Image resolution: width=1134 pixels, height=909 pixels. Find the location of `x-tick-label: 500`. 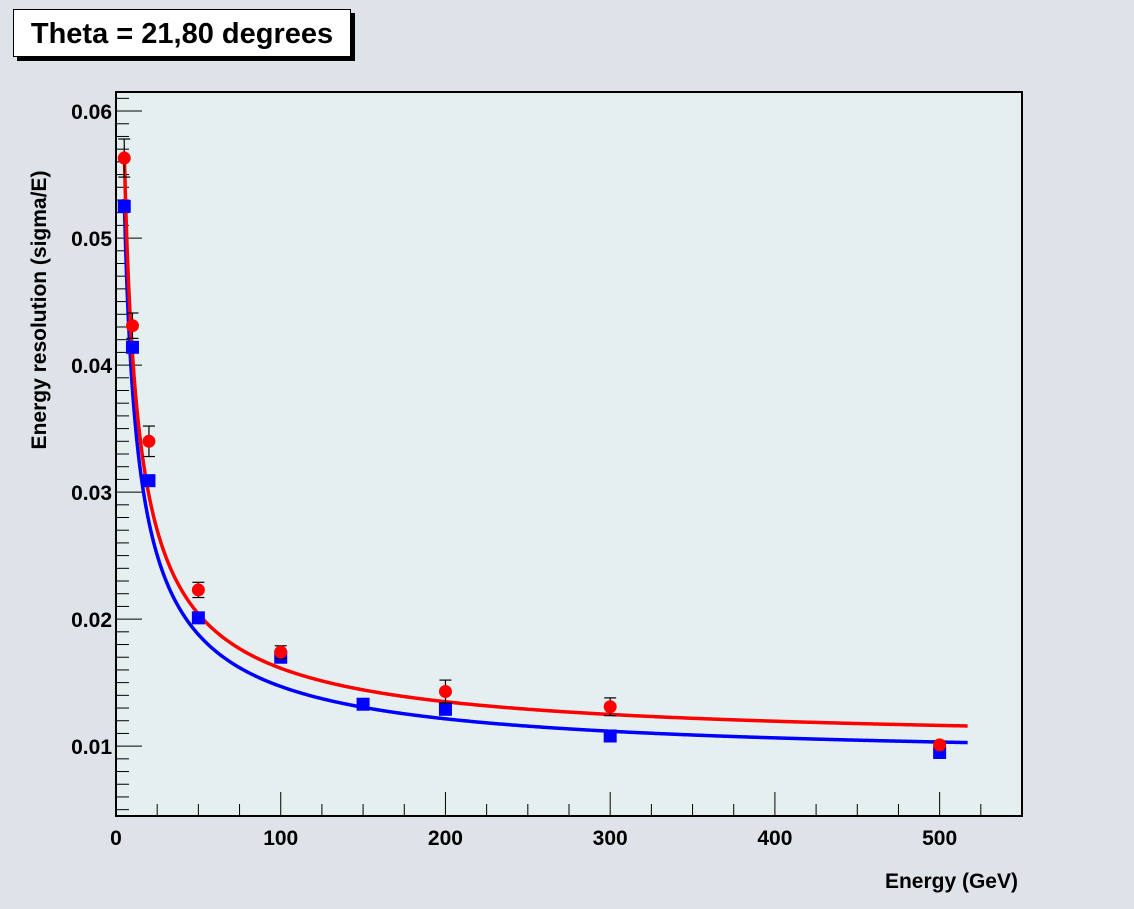

x-tick-label: 500 is located at coordinates (939, 838).